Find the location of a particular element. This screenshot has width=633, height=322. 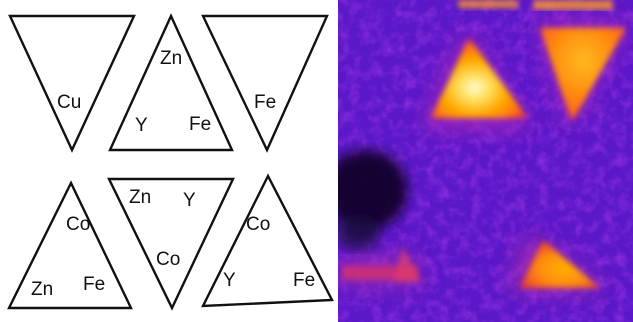

triangle-bottom-left: Co Zn Fe is located at coordinates (70, 245).